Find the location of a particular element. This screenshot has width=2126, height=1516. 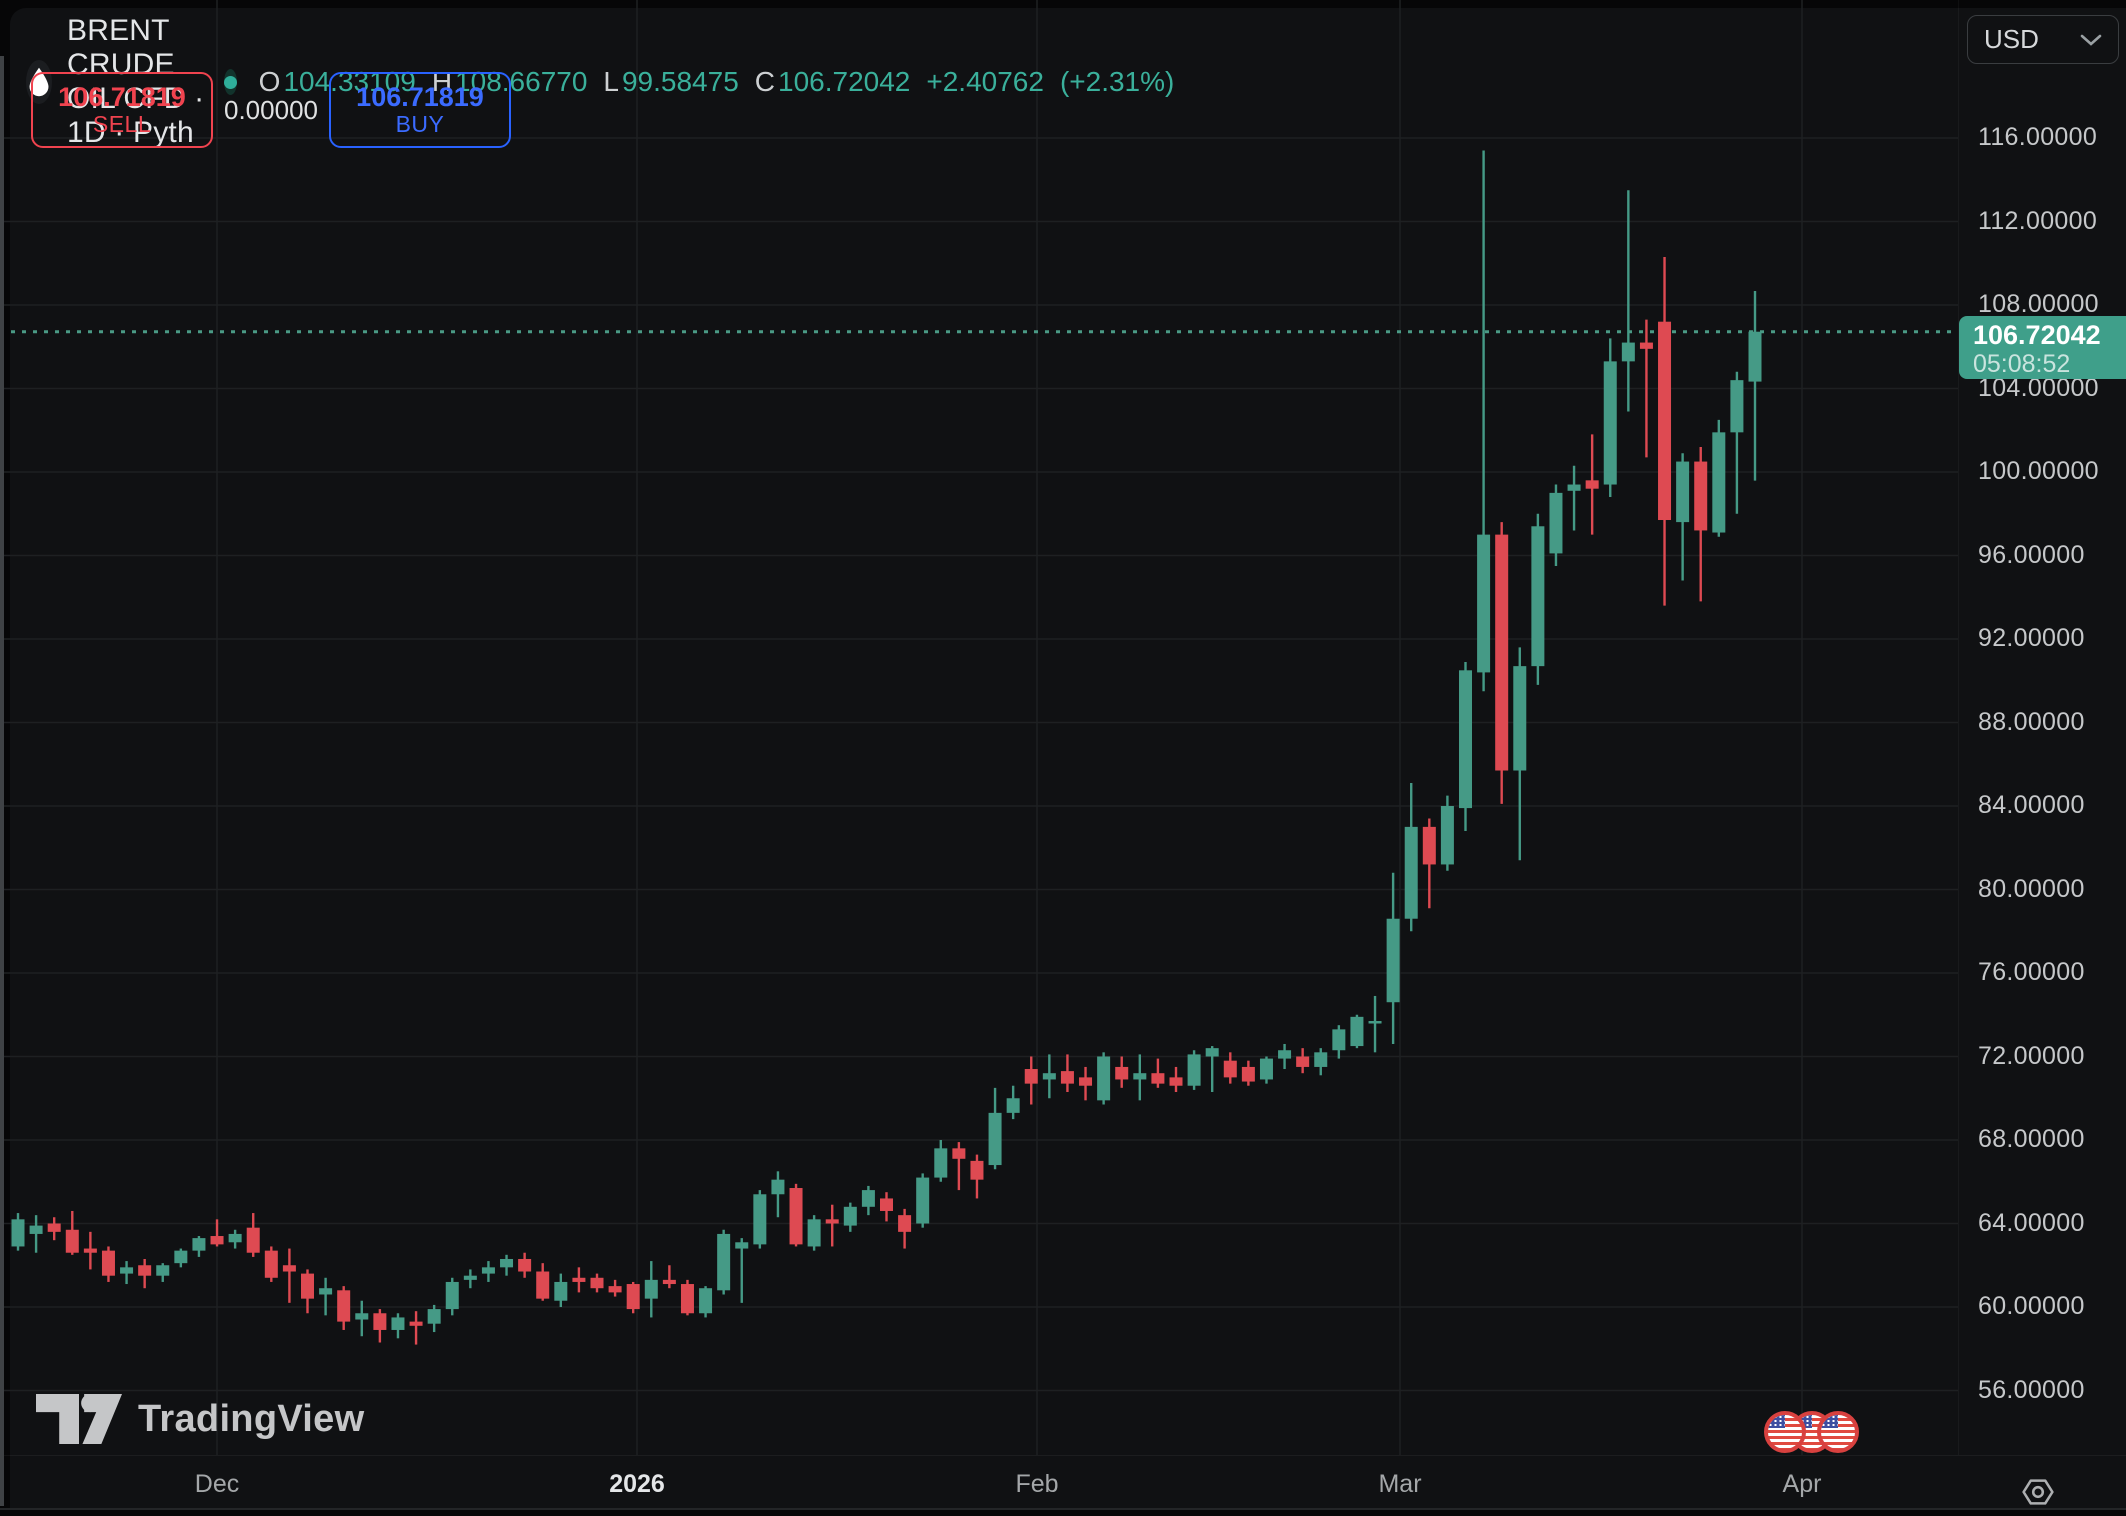

tradingview-watermark: TradingView is located at coordinates (200, 1419).